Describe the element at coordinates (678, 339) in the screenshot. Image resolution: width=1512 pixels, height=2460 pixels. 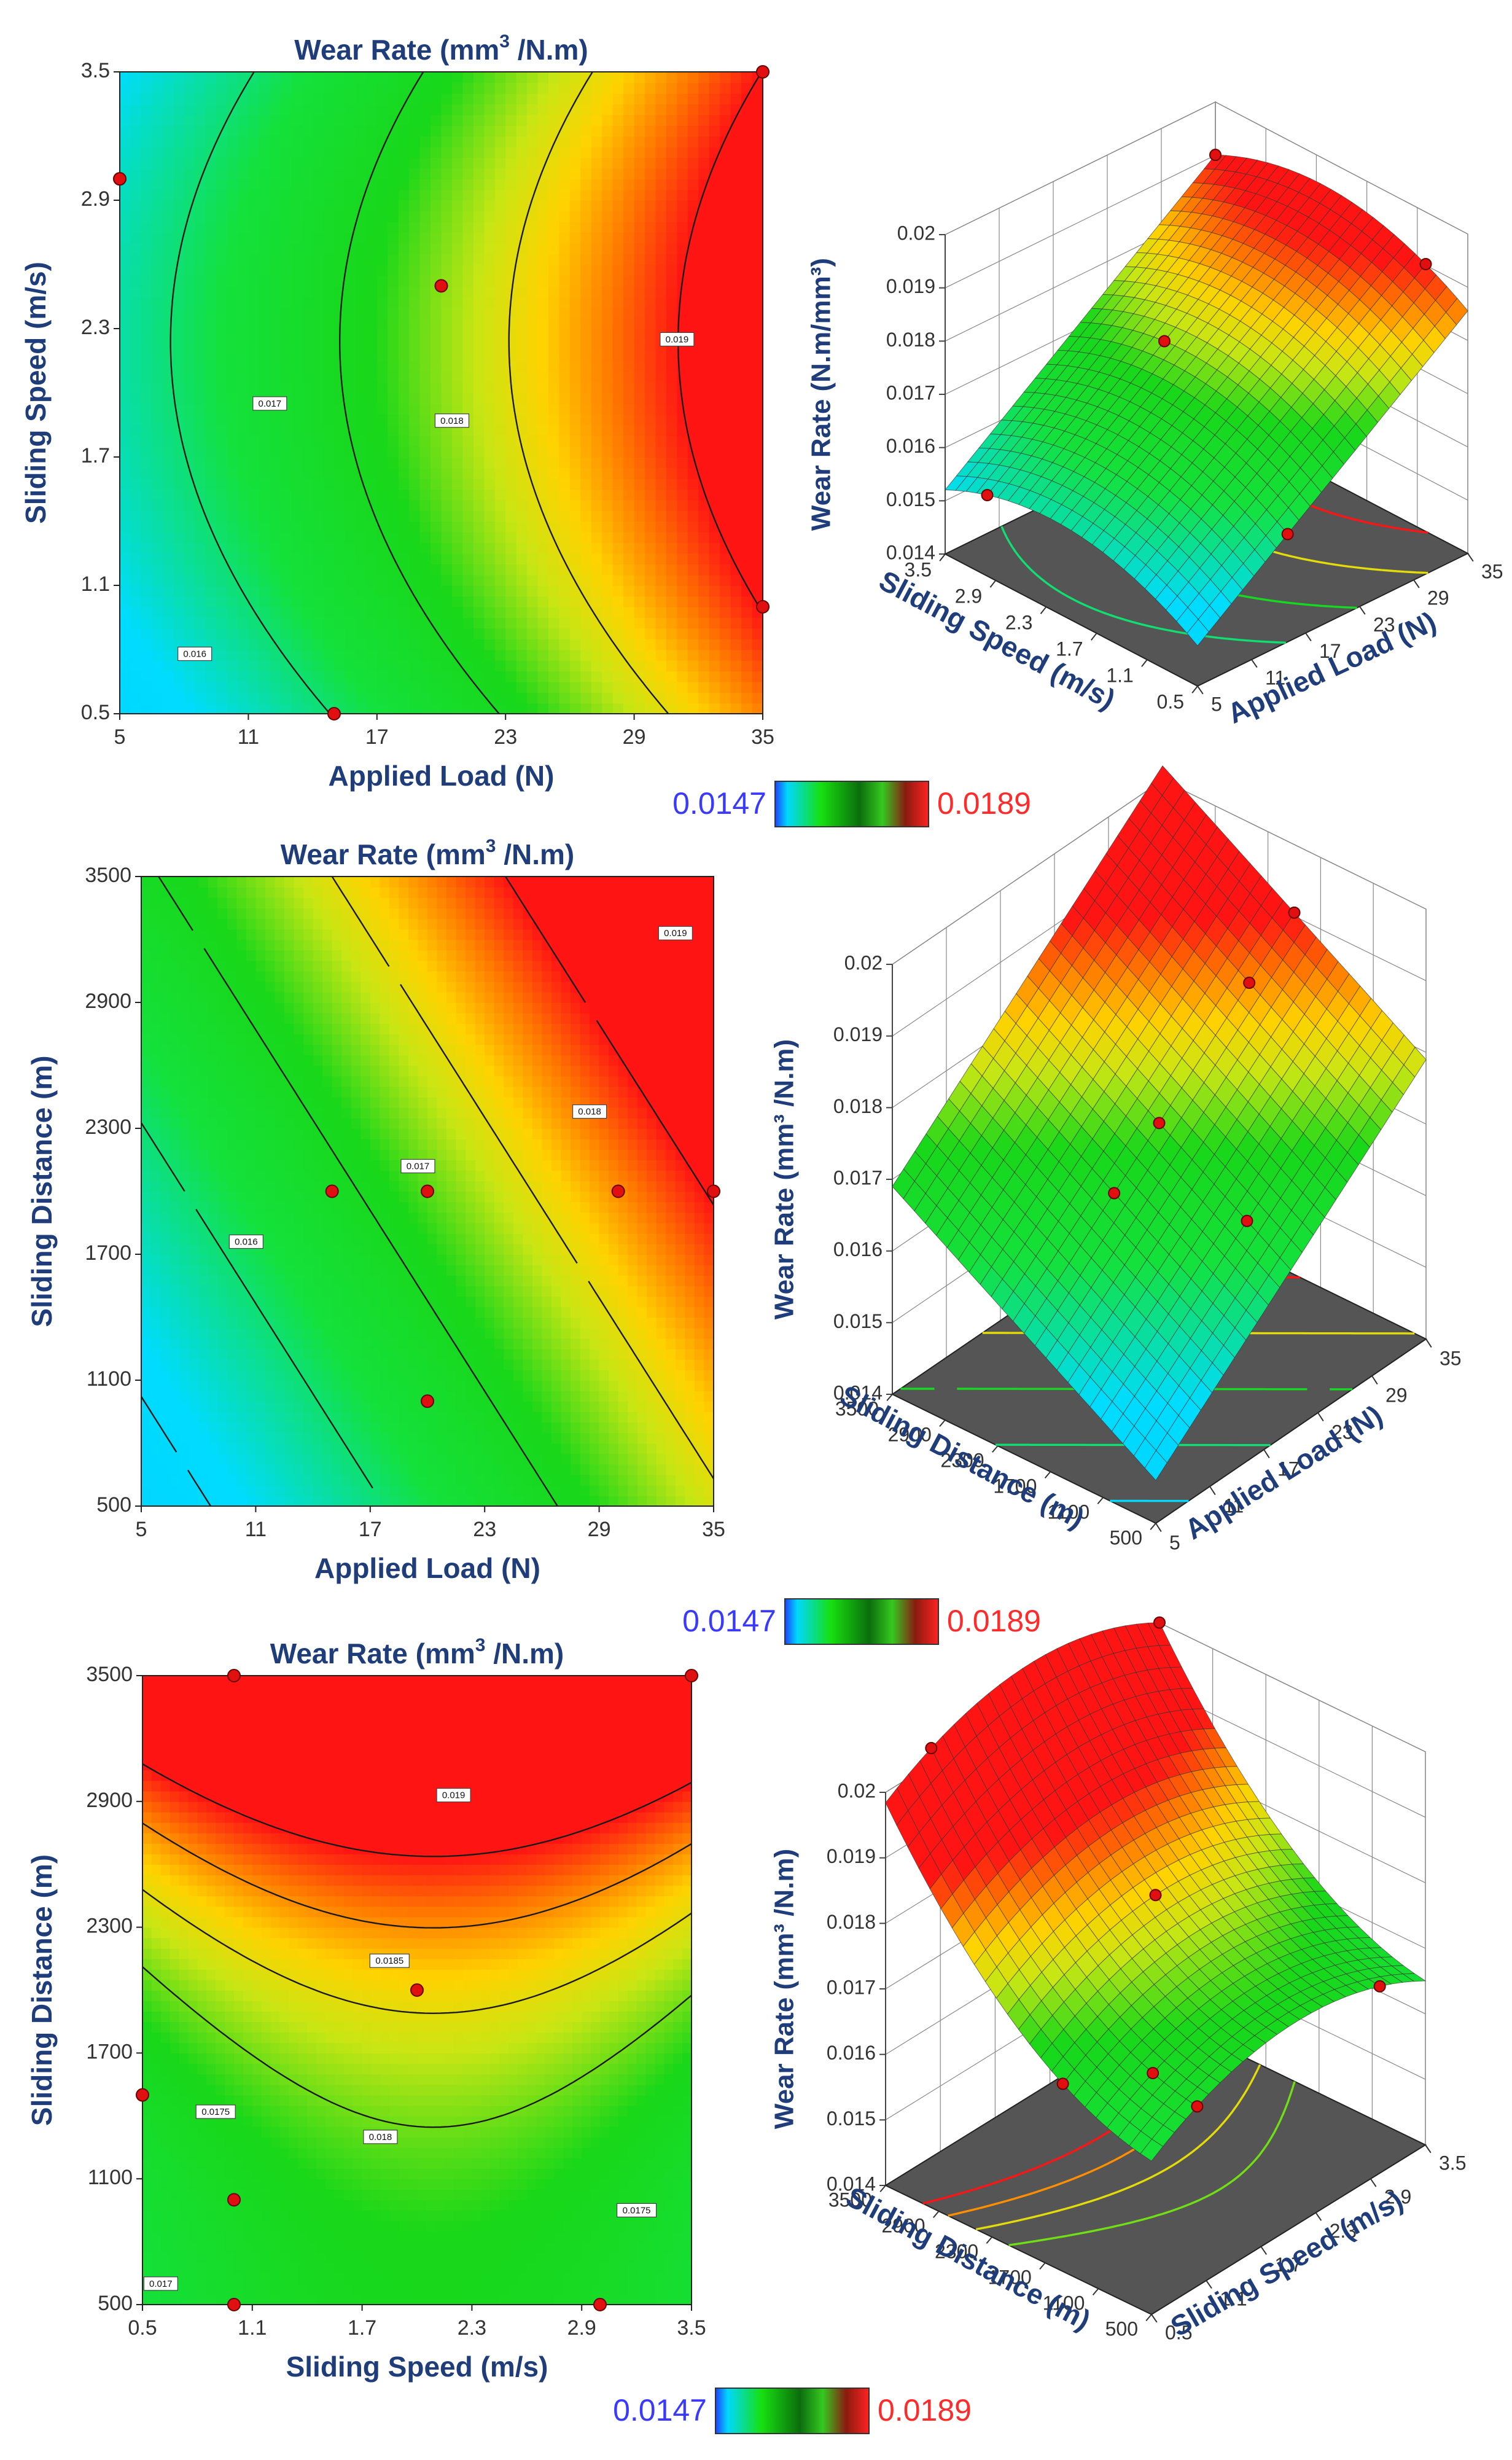
I see `contour-label: 0.019` at that location.